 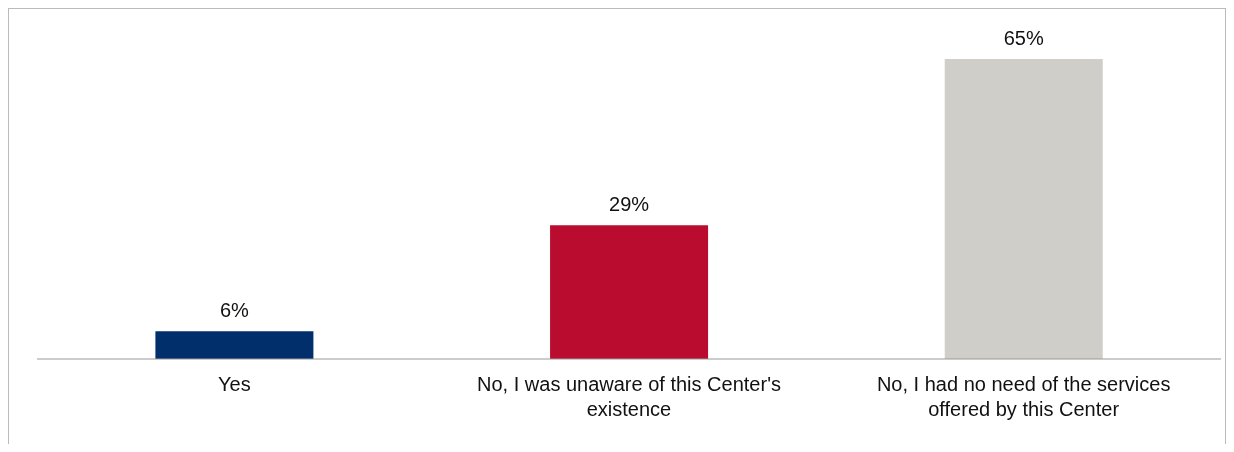 What do you see at coordinates (234, 310) in the screenshot?
I see `data-label: 6%` at bounding box center [234, 310].